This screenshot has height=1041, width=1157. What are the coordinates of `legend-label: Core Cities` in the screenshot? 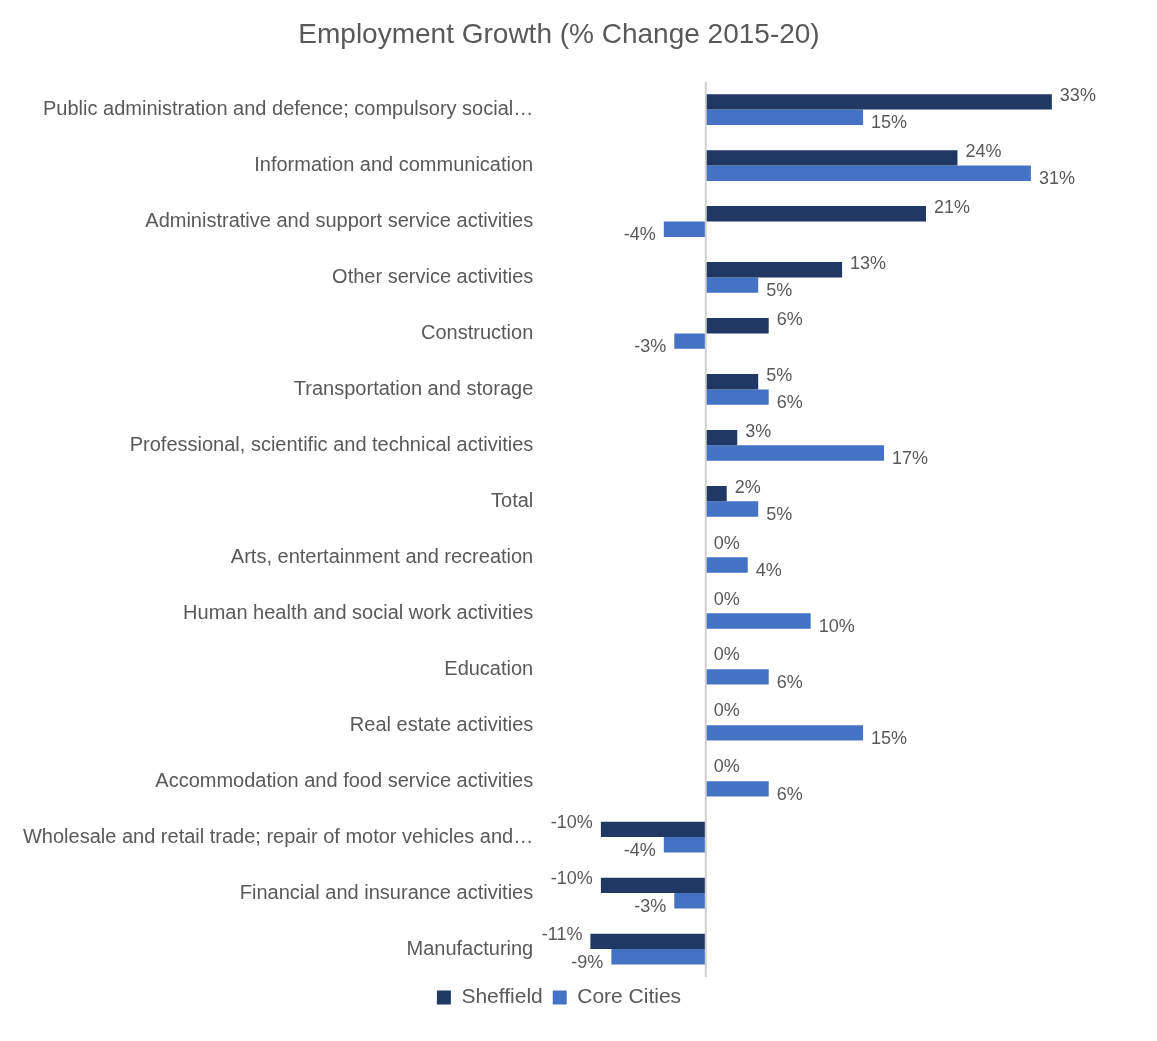 It's located at (629, 996).